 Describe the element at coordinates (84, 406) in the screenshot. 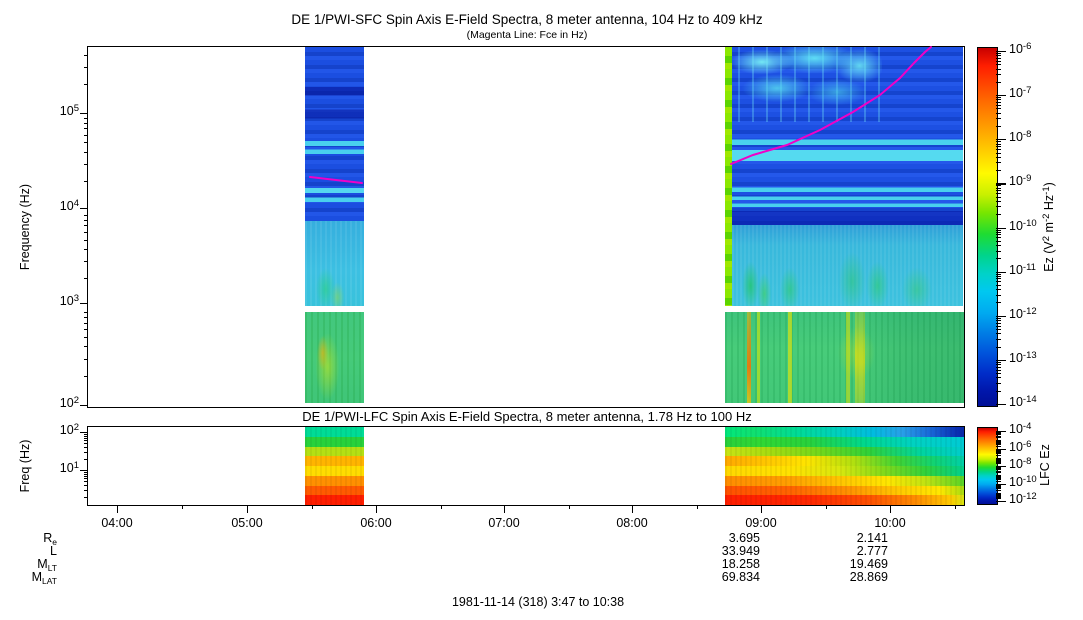

I see `sfc-y-major-tick` at that location.